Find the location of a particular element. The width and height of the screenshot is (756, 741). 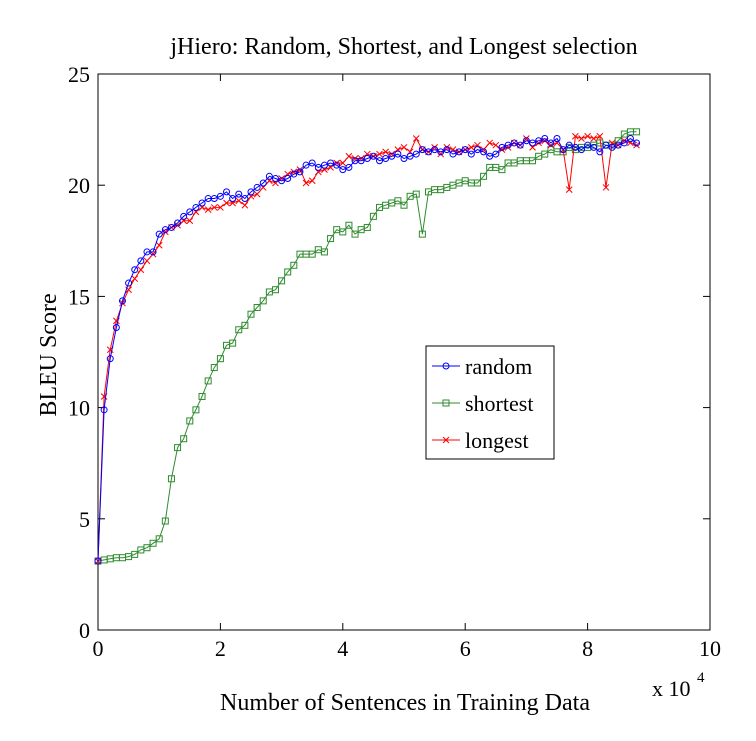

legend: random shortest longest is located at coordinates (490, 402).